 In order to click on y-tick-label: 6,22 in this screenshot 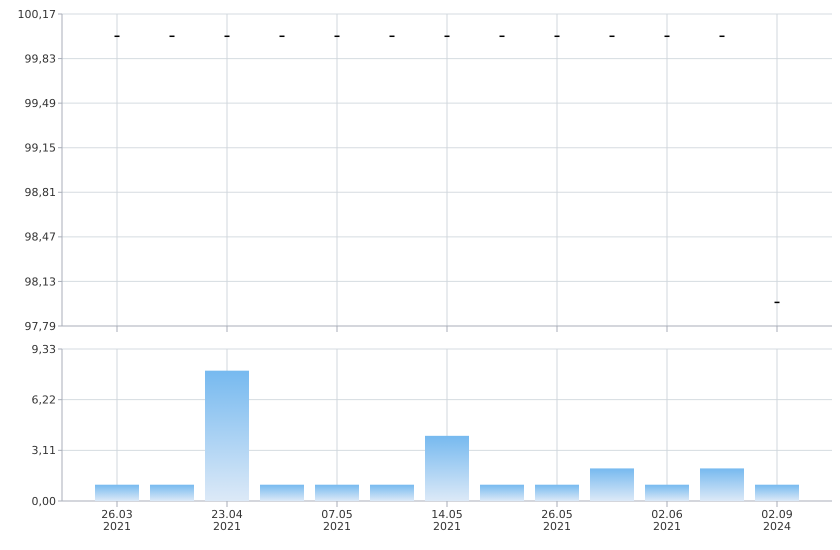, I will do `click(44, 400)`.